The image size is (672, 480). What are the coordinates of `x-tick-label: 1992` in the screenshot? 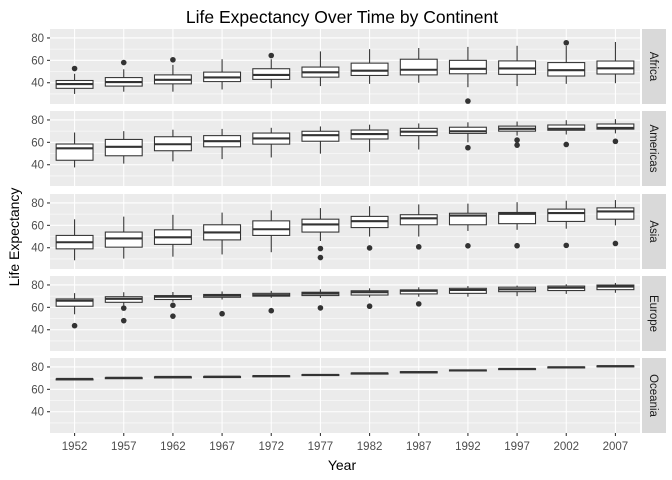 It's located at (468, 447).